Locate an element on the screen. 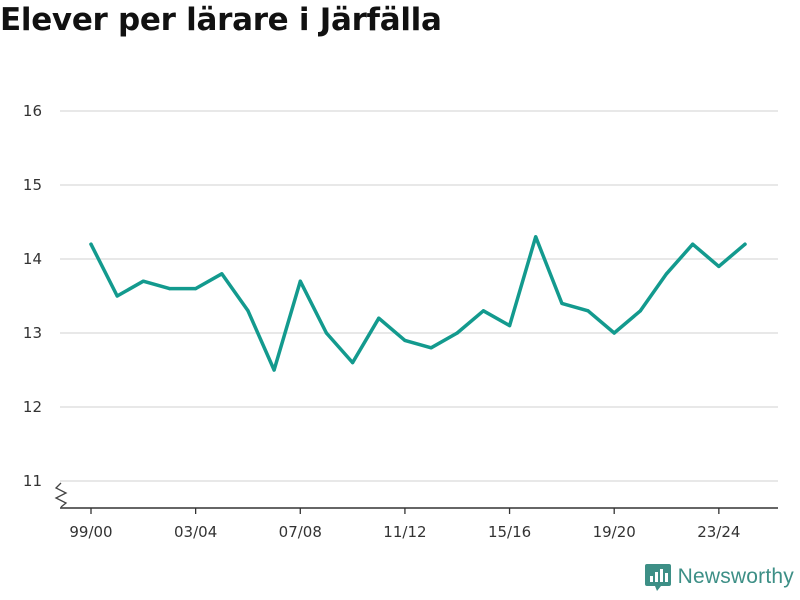  x-axis: 99/00 03/04 07/08 11/12 15/16 19/20 23/24 is located at coordinates (419, 524).